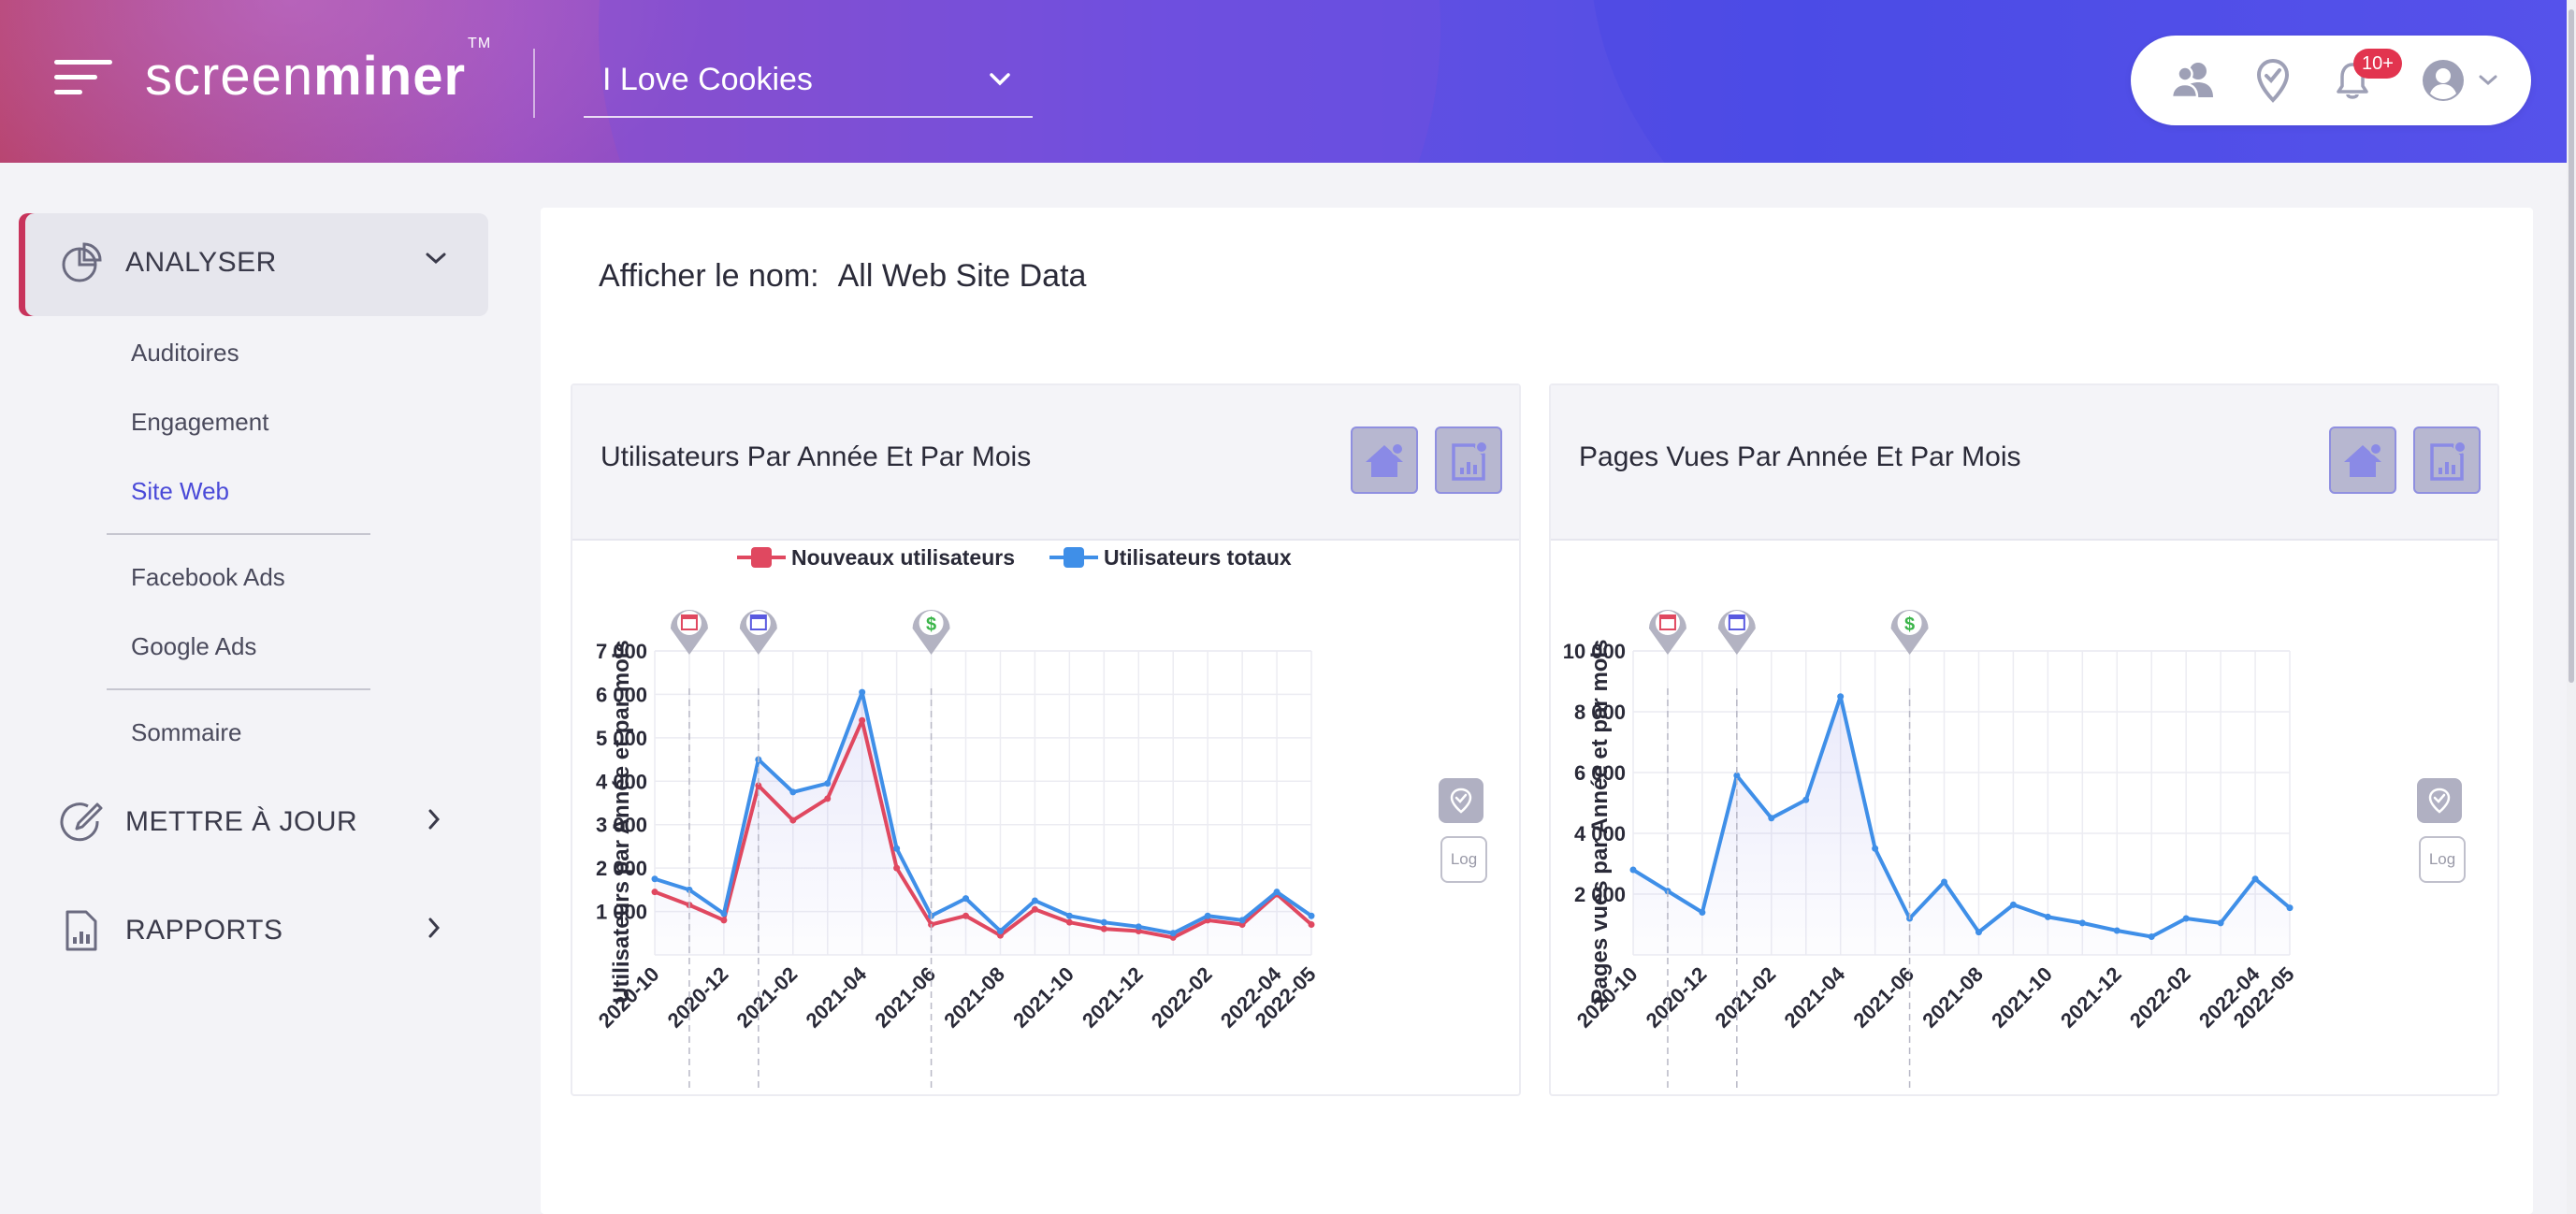 This screenshot has height=1214, width=2576. Describe the element at coordinates (707, 79) in the screenshot. I see `site-select-value: I Love Cookies` at that location.